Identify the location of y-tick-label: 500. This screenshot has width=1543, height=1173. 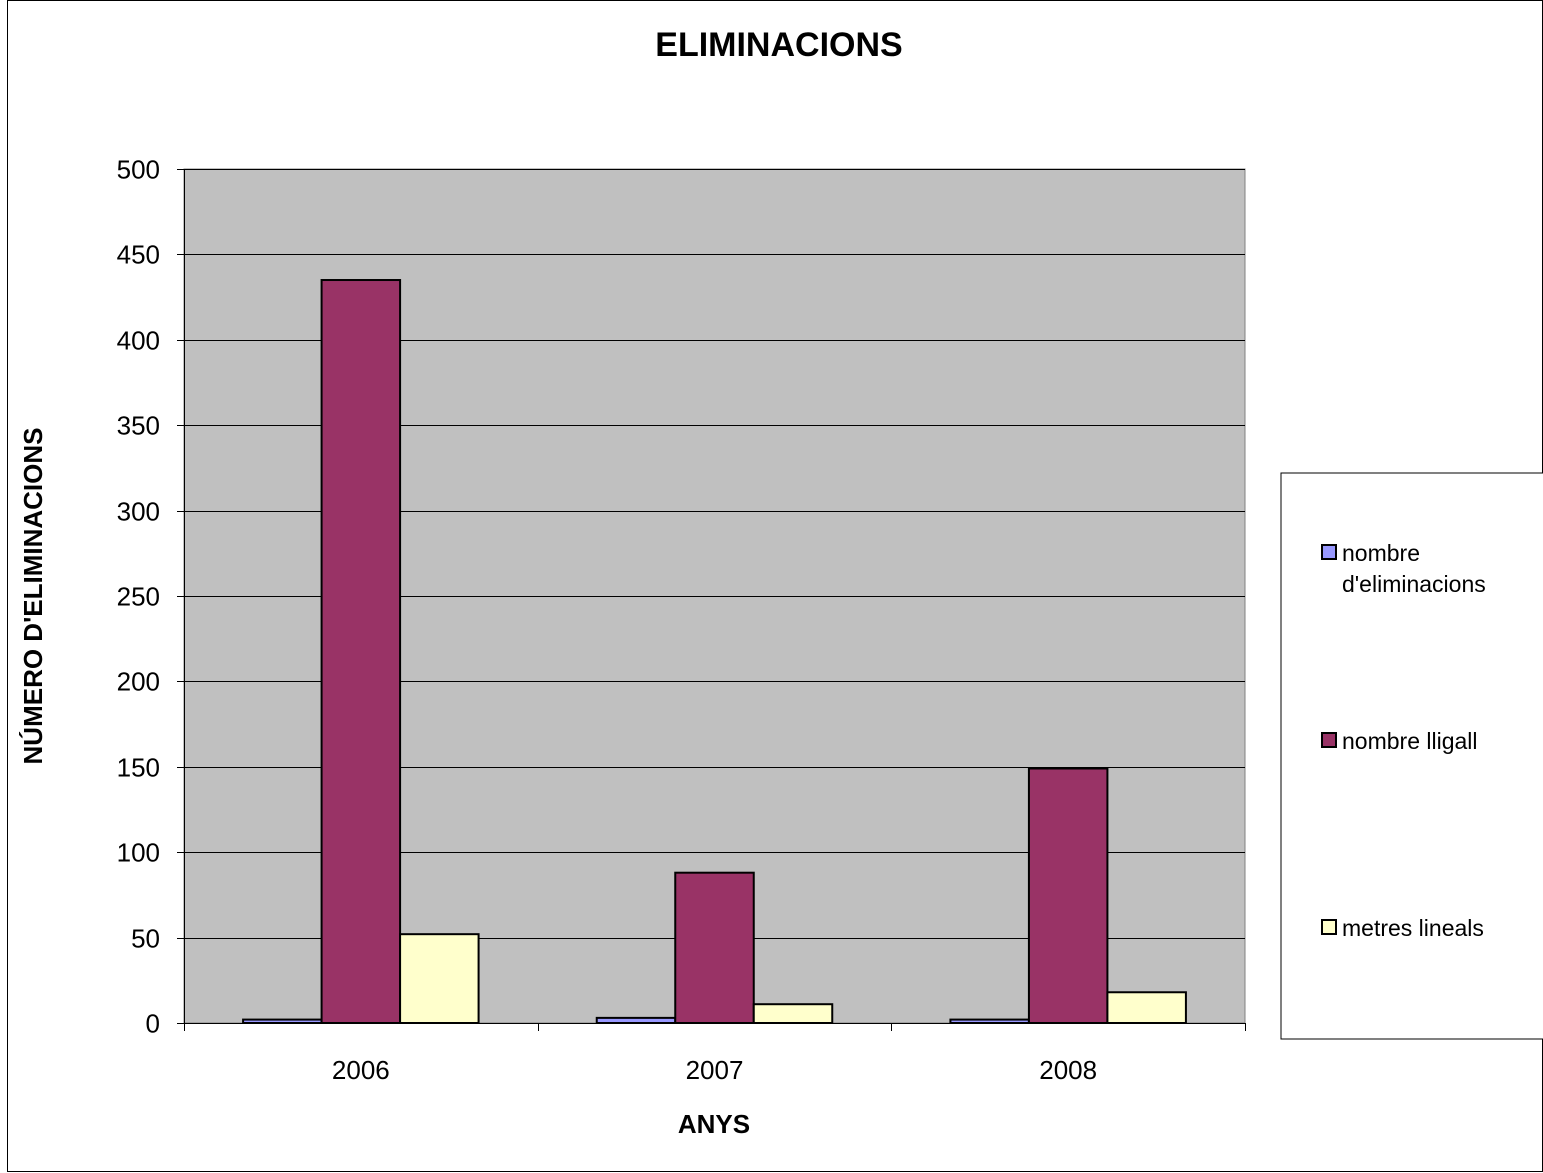
(138, 170).